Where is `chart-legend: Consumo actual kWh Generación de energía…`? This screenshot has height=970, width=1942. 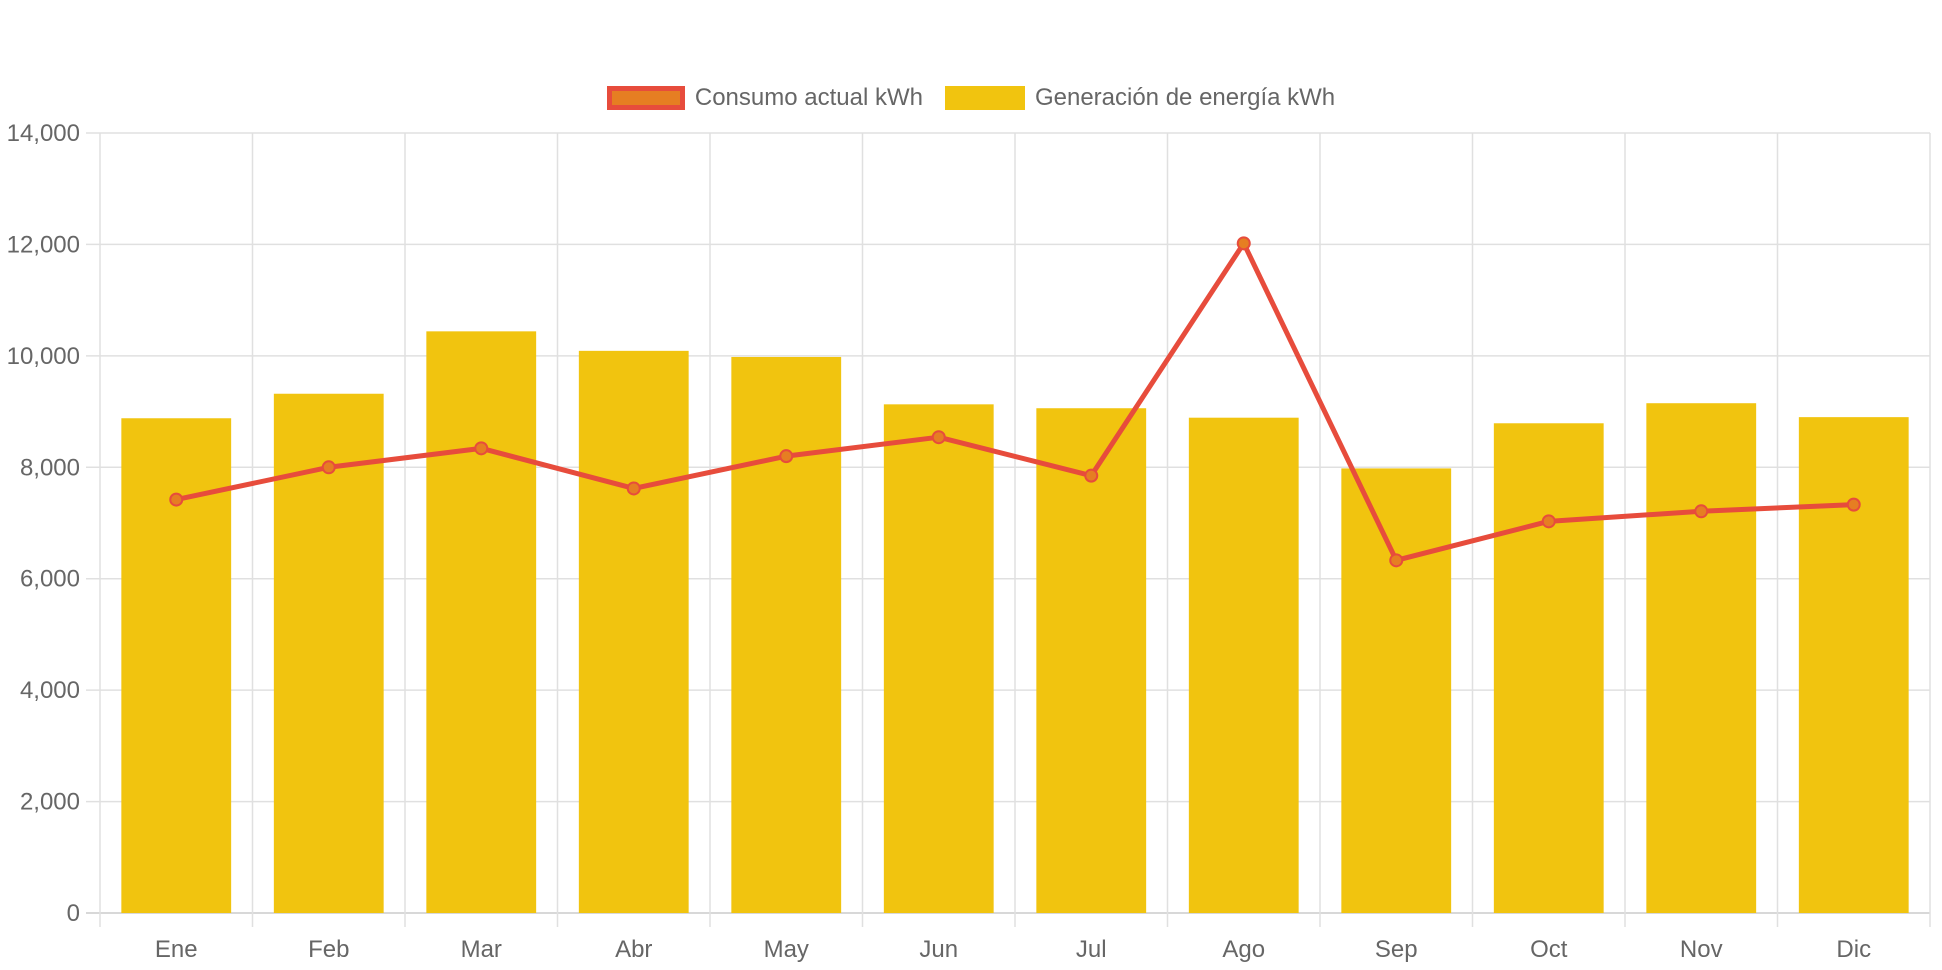
chart-legend: Consumo actual kWh Generación de energía… is located at coordinates (971, 98).